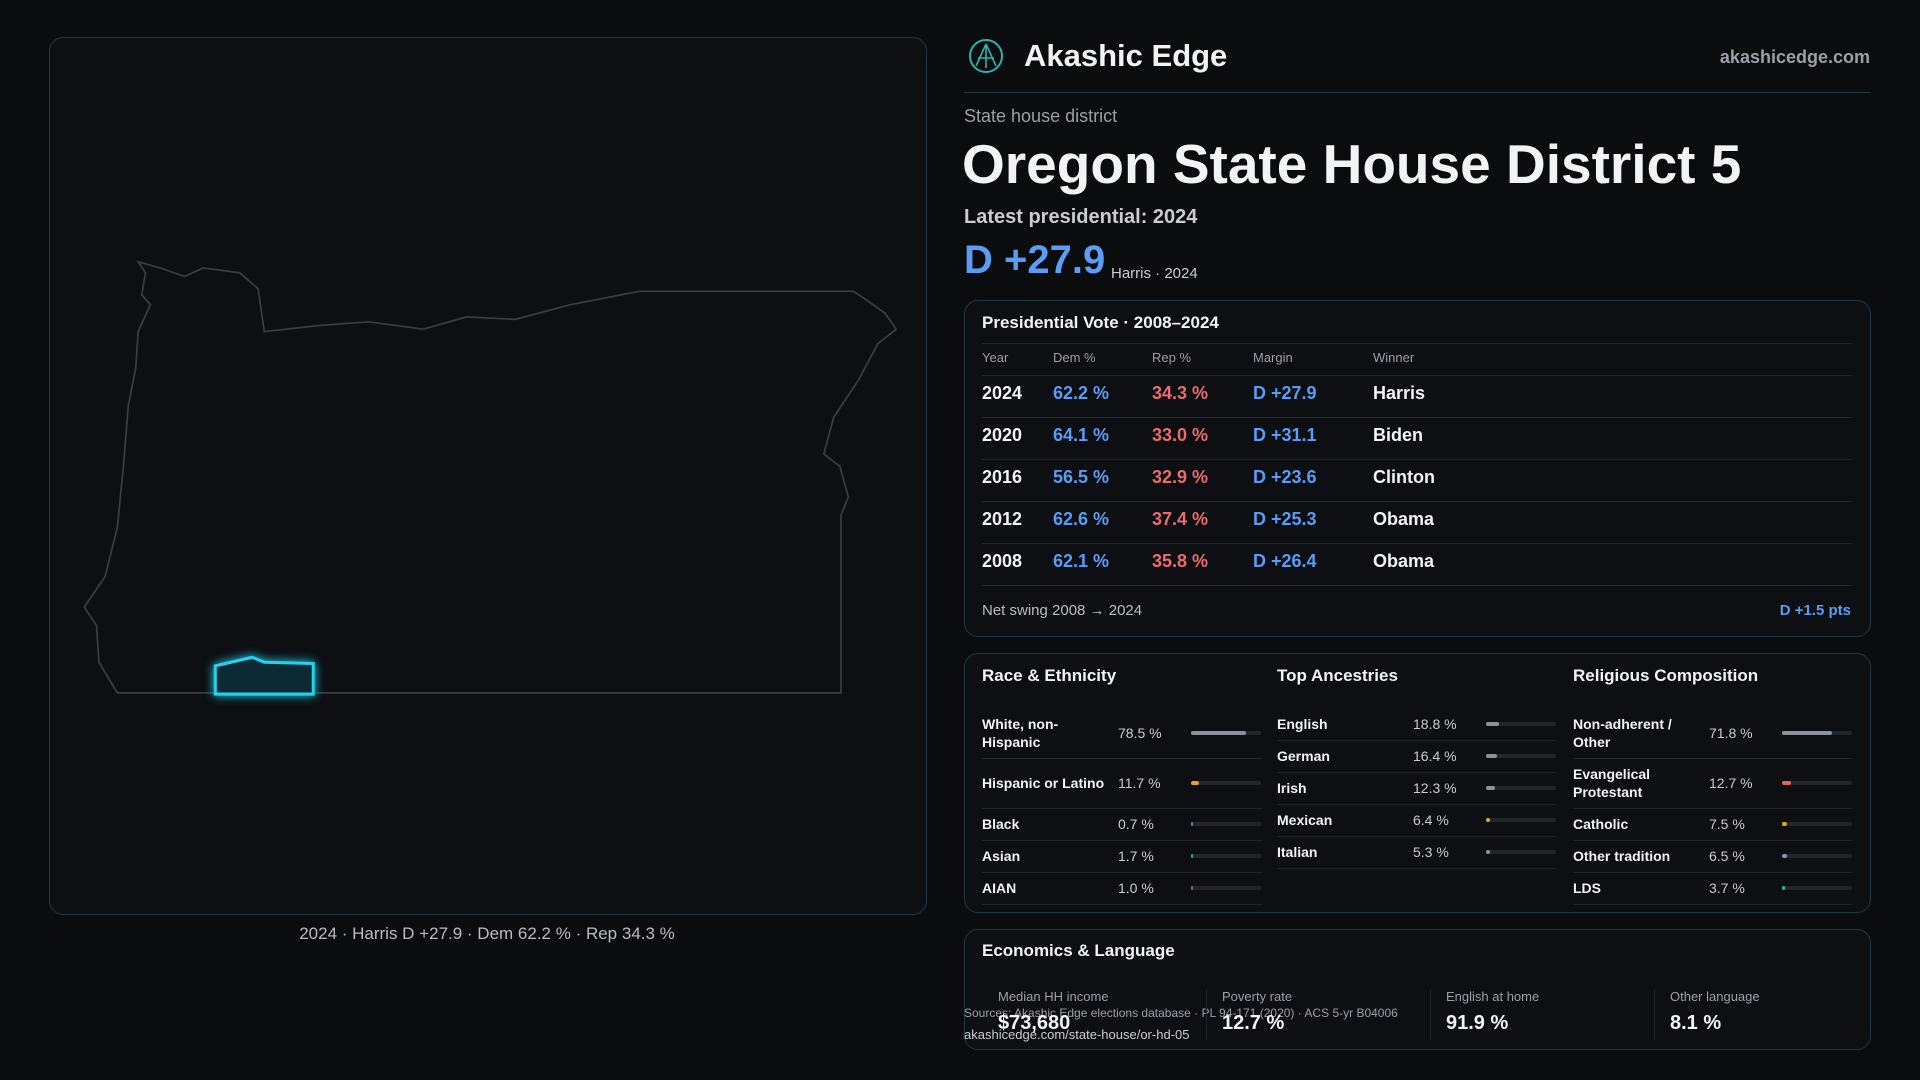  What do you see at coordinates (1035, 260) in the screenshot?
I see `margin: D +27.9` at bounding box center [1035, 260].